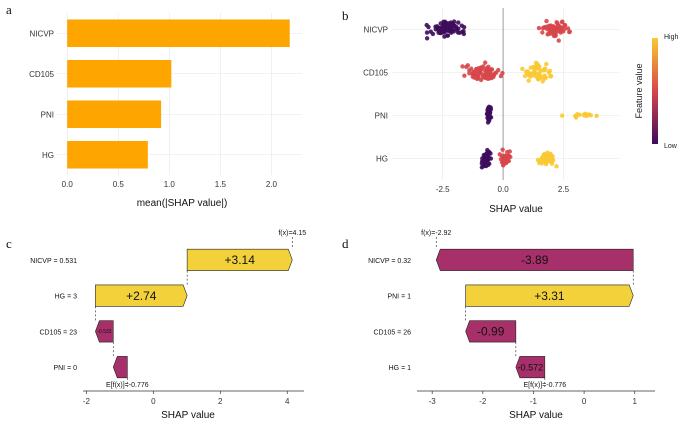 The width and height of the screenshot is (685, 425). Describe the element at coordinates (287, 401) in the screenshot. I see `waterfall-x-tick-label: 4` at that location.